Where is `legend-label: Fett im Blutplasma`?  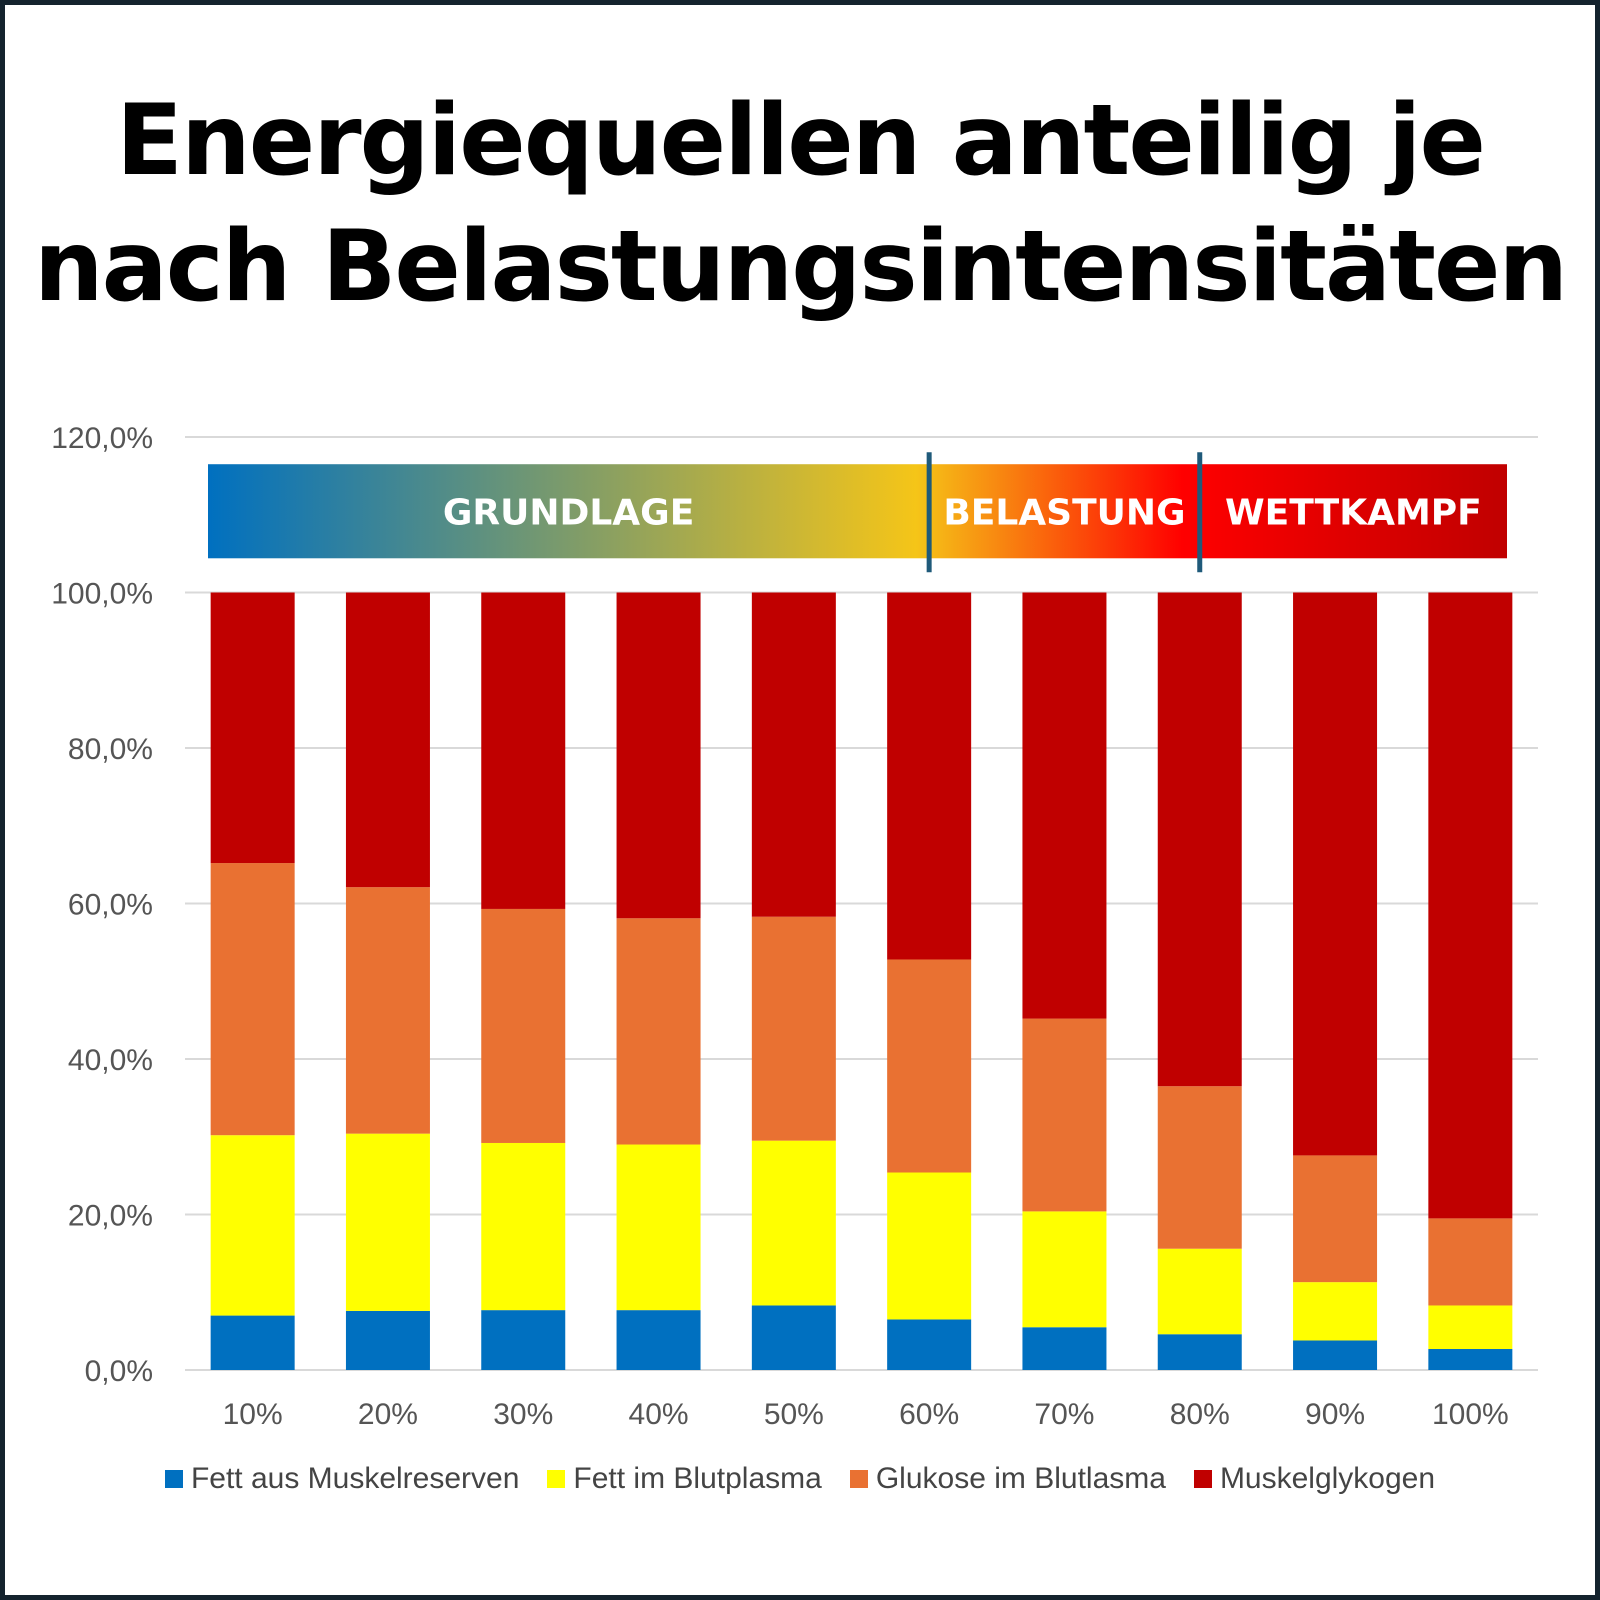 legend-label: Fett im Blutplasma is located at coordinates (697, 1478).